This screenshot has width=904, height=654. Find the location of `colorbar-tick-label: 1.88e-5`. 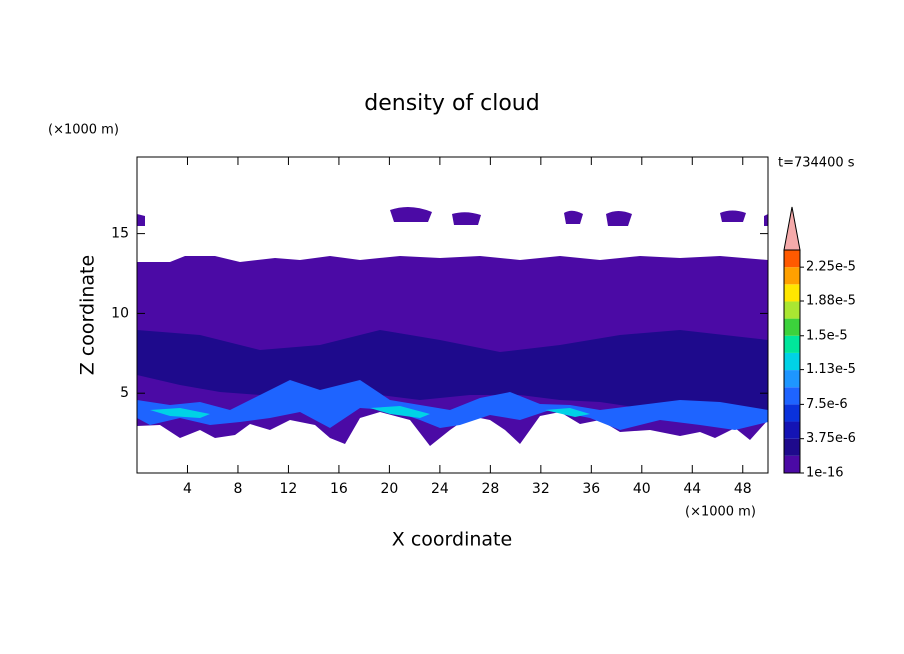

colorbar-tick-label: 1.88e-5 is located at coordinates (831, 301).